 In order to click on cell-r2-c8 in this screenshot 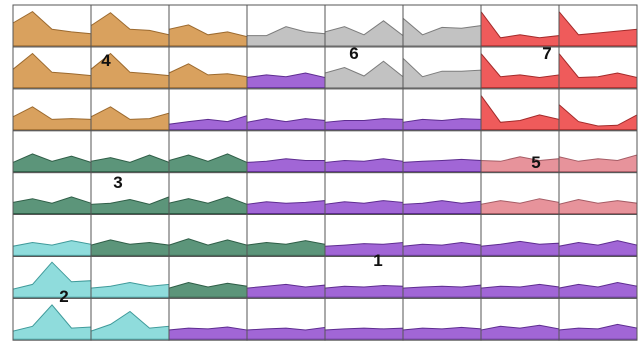, I will do `click(598, 68)`.